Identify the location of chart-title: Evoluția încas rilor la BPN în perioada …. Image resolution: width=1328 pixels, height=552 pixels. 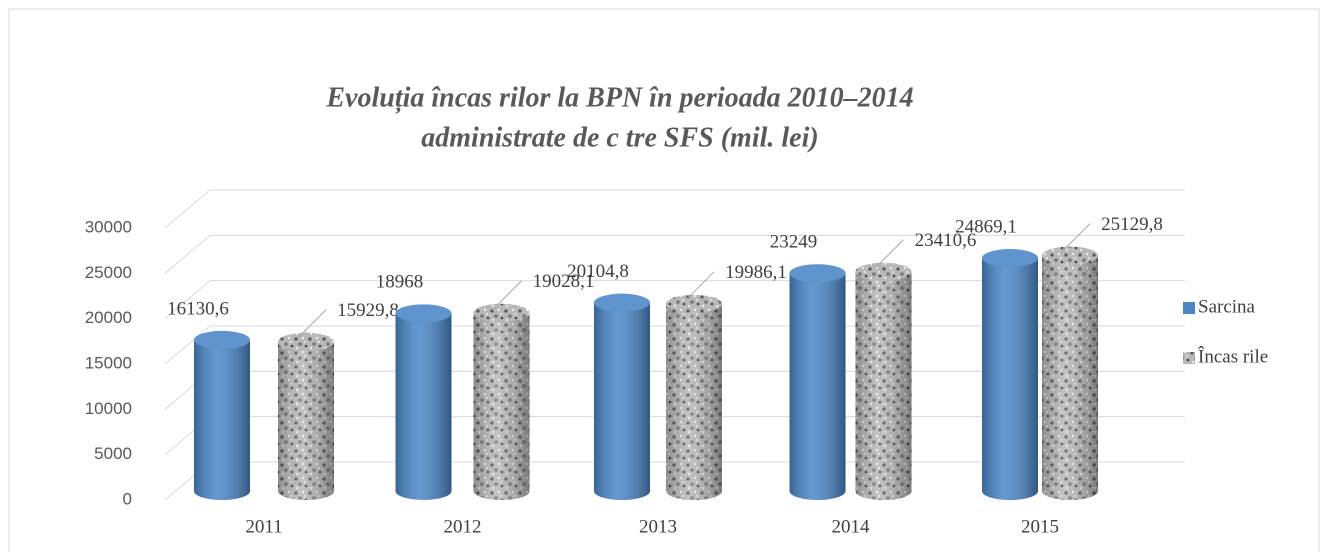
(619, 97).